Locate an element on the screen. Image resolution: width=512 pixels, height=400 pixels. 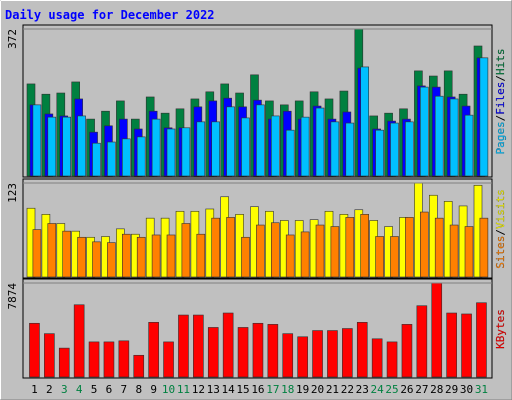
x-tick-label: 28 is located at coordinates (436, 389).